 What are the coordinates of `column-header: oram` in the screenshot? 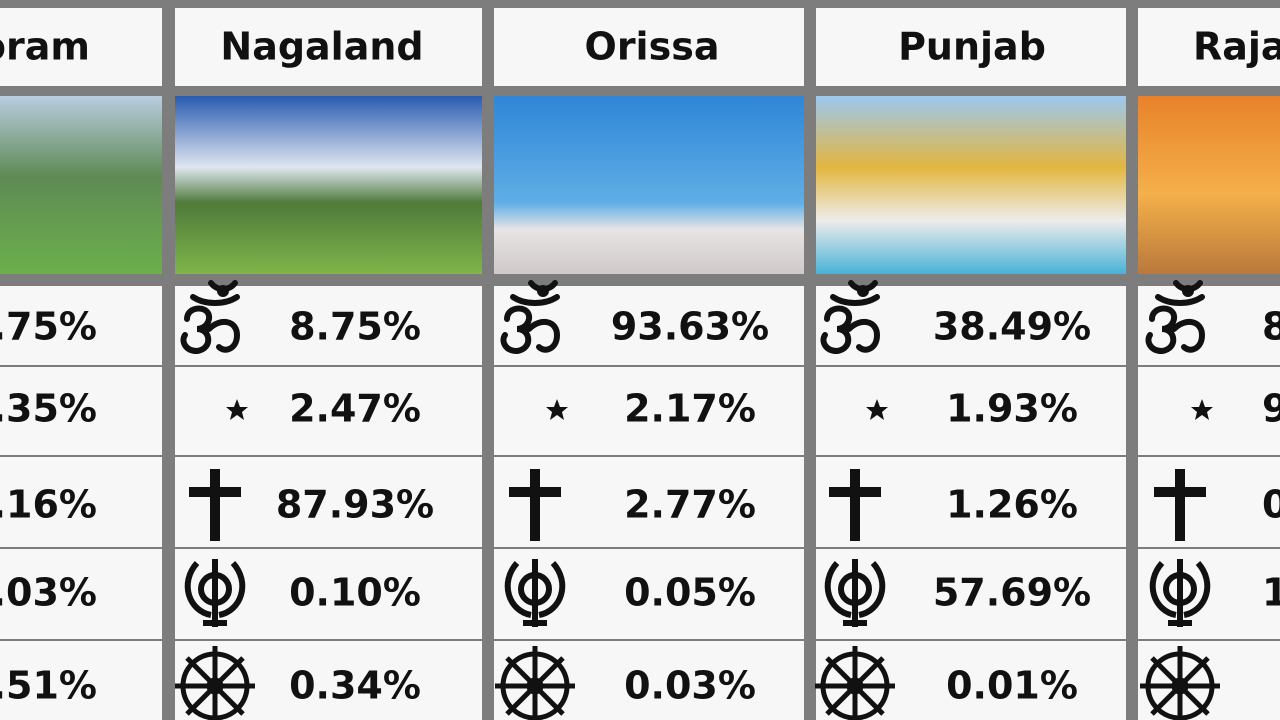 It's located at (45, 47).